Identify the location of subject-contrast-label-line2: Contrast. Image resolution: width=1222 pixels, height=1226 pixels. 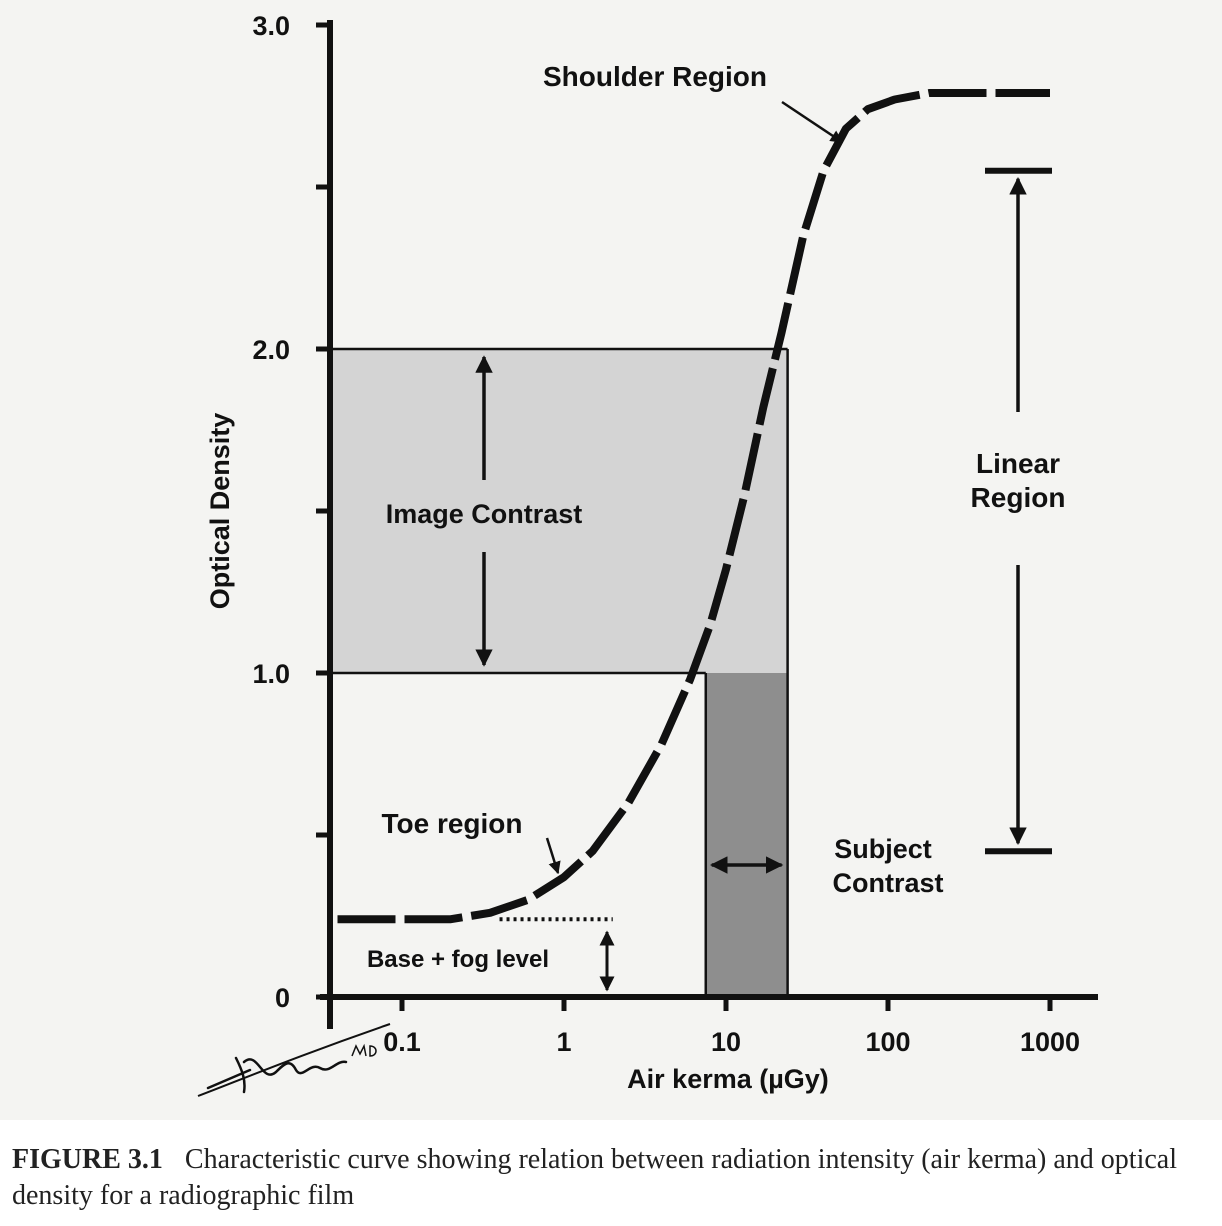
(887, 883).